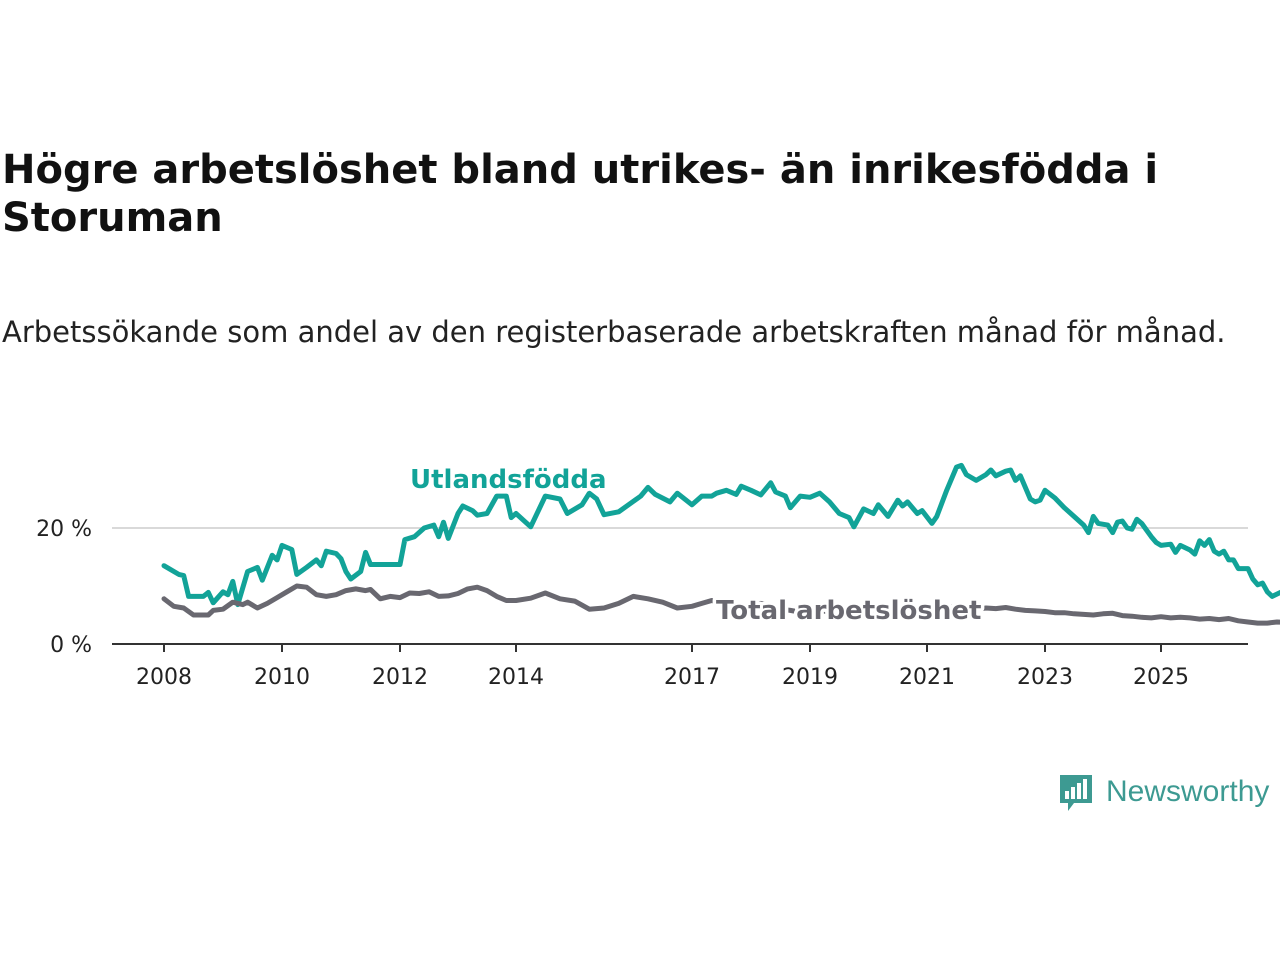 Image resolution: width=1280 pixels, height=960 pixels. I want to click on x-tick-label: 2017, so click(692, 677).